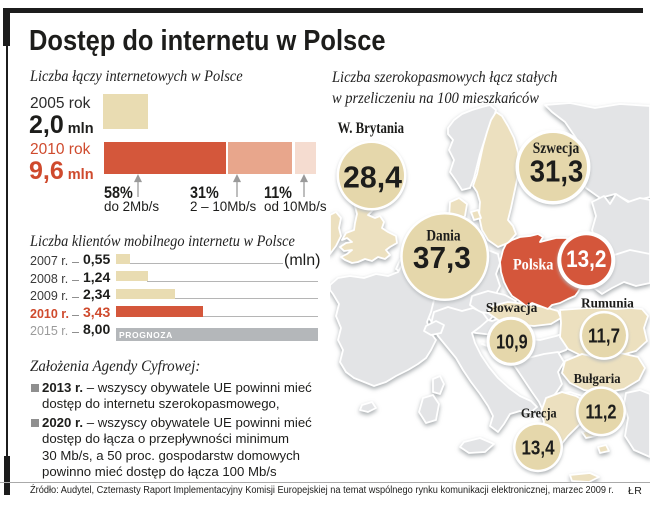 The height and width of the screenshot is (505, 650). I want to click on svg-text: 13,4, so click(539, 449).